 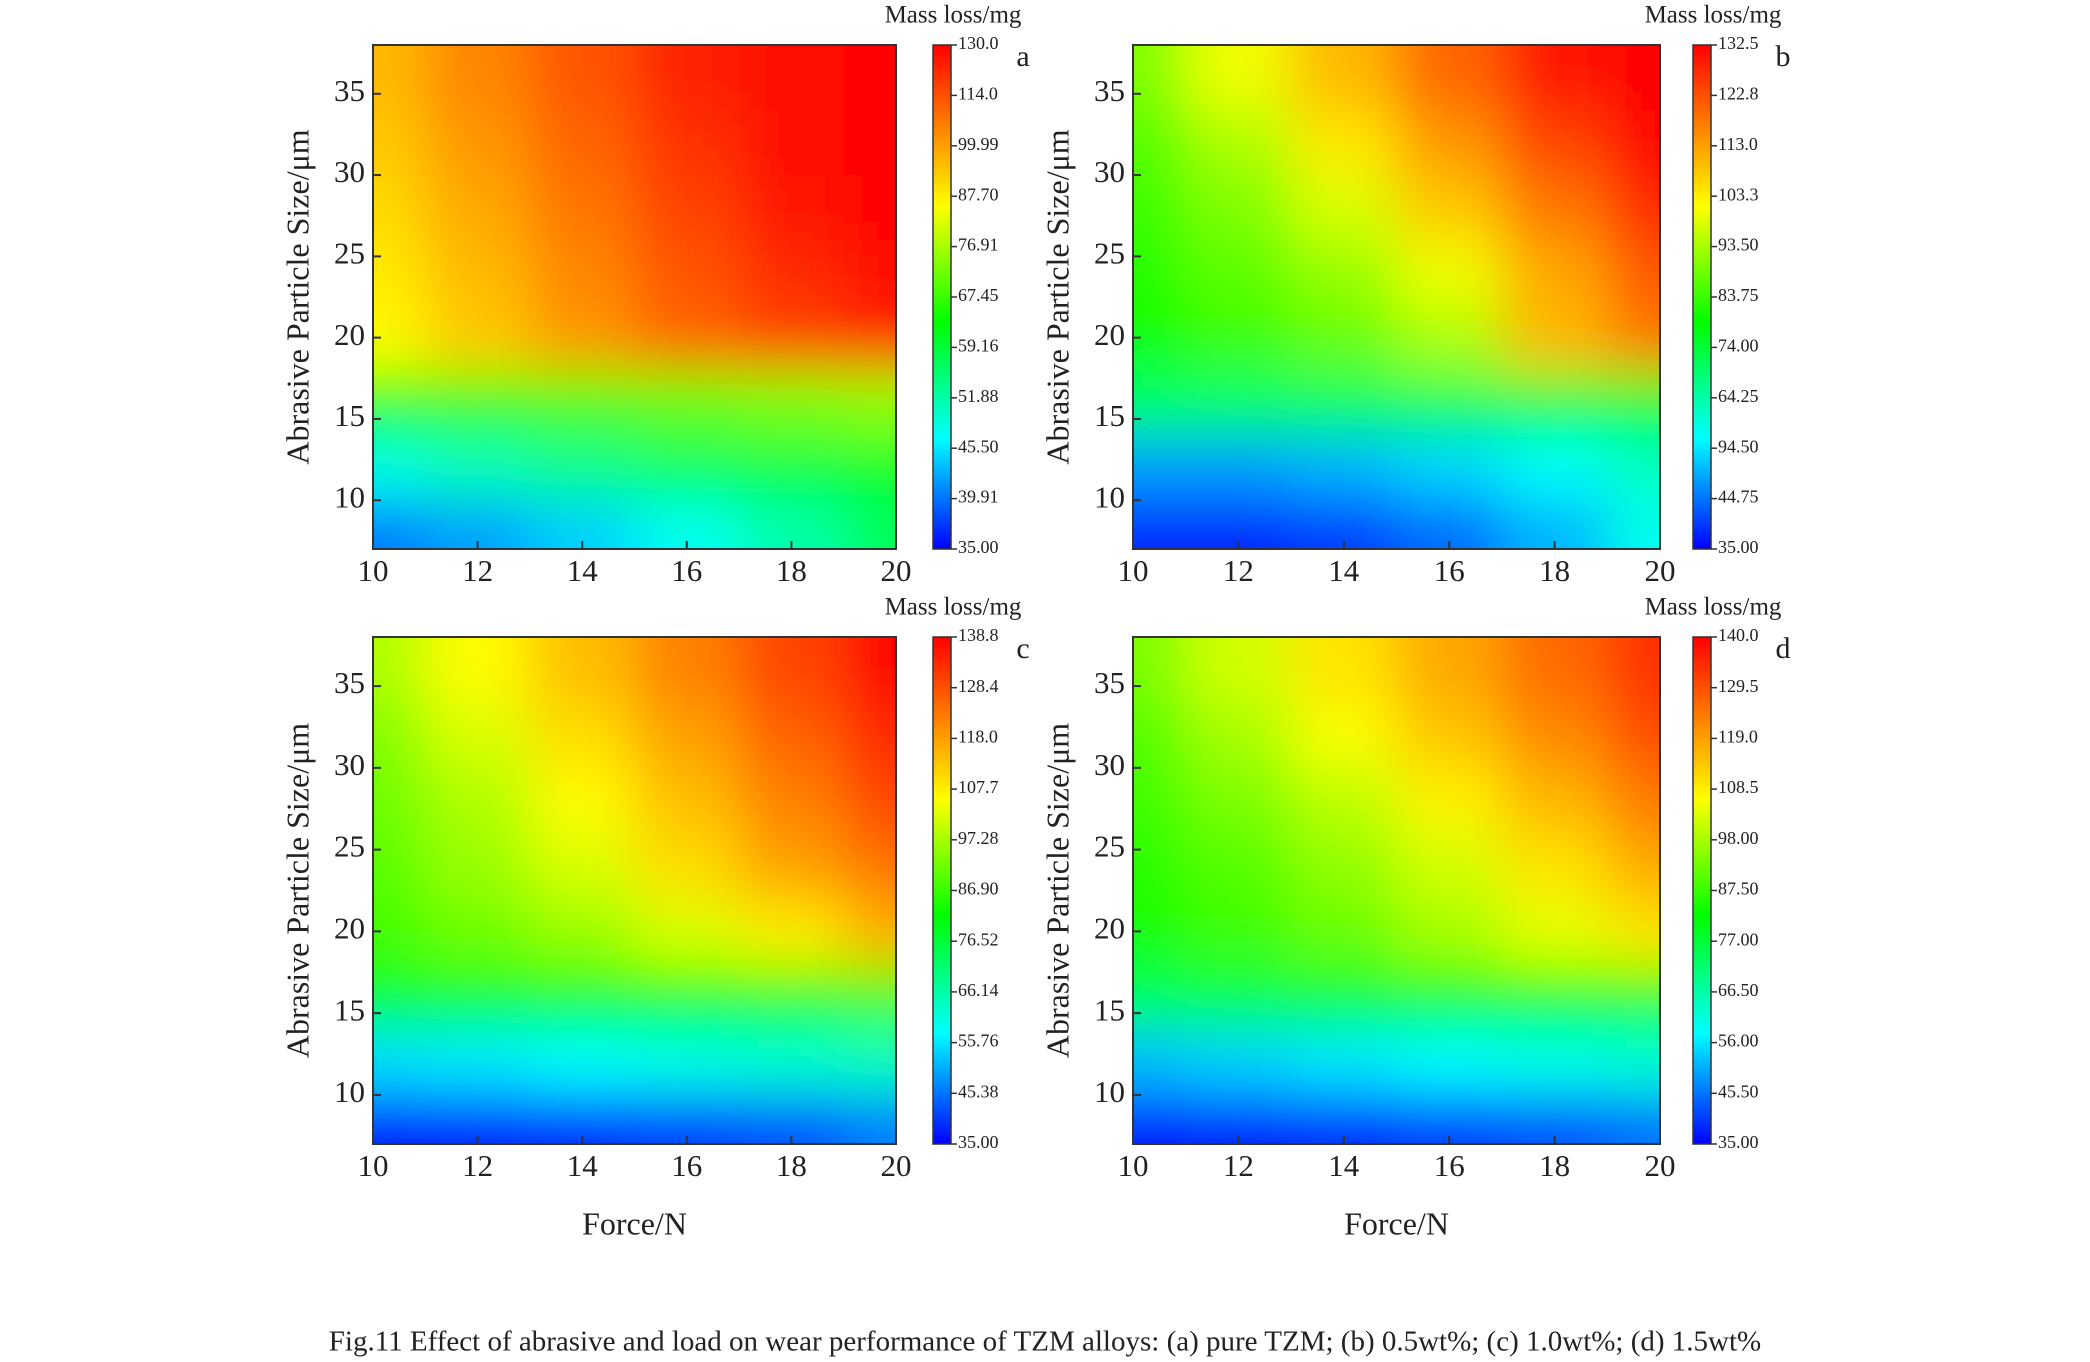 I want to click on colorbar-tick-label: 64.25, so click(x=1738, y=396).